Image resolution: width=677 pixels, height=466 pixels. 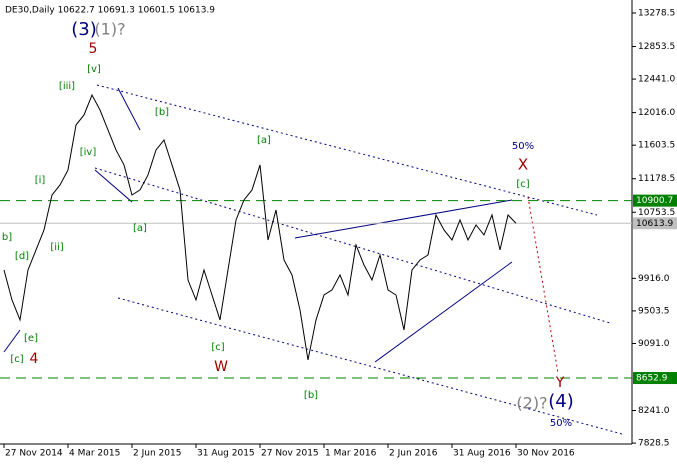 What do you see at coordinates (67, 86) in the screenshot?
I see `wave-label: [iii]` at bounding box center [67, 86].